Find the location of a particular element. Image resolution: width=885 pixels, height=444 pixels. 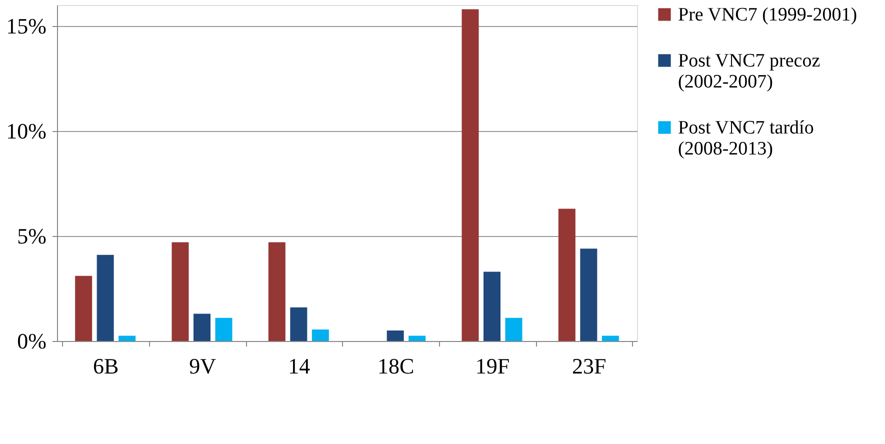

legend-label: Post VNC7 tardío (2008-2013) is located at coordinates (746, 139).